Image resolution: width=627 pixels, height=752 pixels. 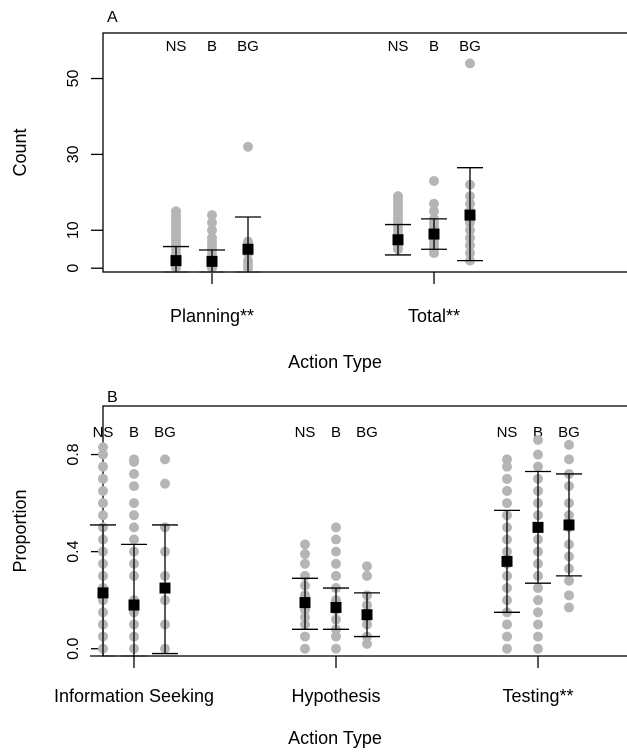 What do you see at coordinates (434, 316) in the screenshot?
I see `x-category-label: Total**` at bounding box center [434, 316].